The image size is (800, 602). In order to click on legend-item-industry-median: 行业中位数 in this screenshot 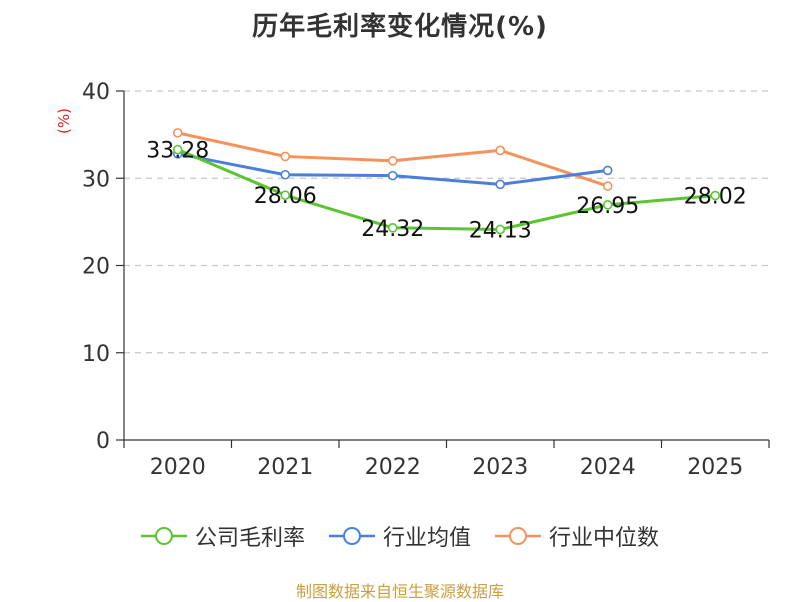, I will do `click(577, 536)`.